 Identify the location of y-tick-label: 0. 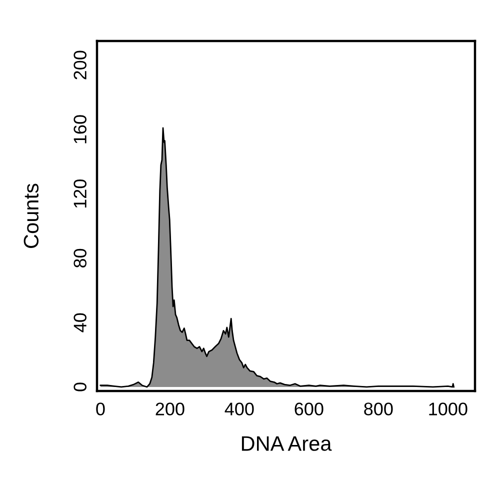
(80, 387).